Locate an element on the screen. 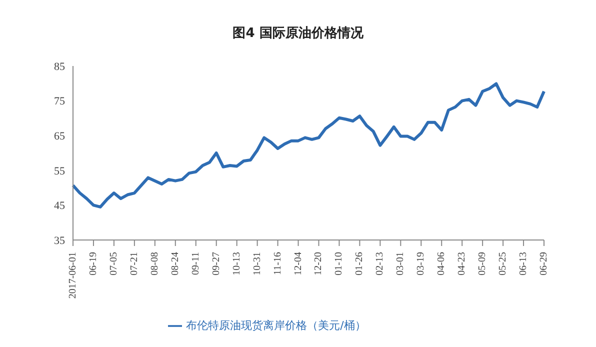 The image size is (596, 347). x-tick-label: 08-24 is located at coordinates (175, 264).